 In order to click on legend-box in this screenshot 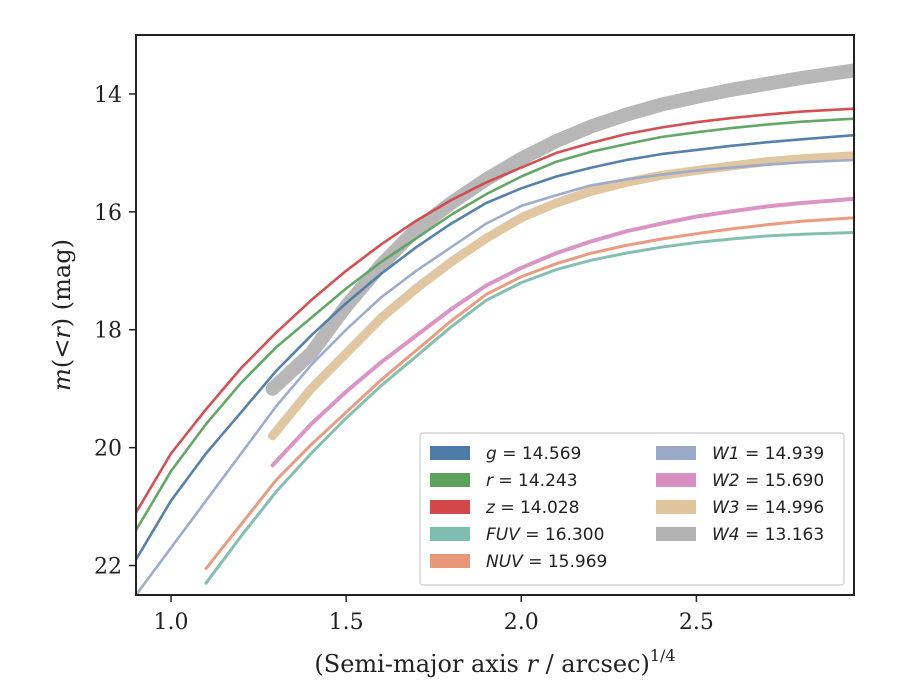, I will do `click(632, 509)`.